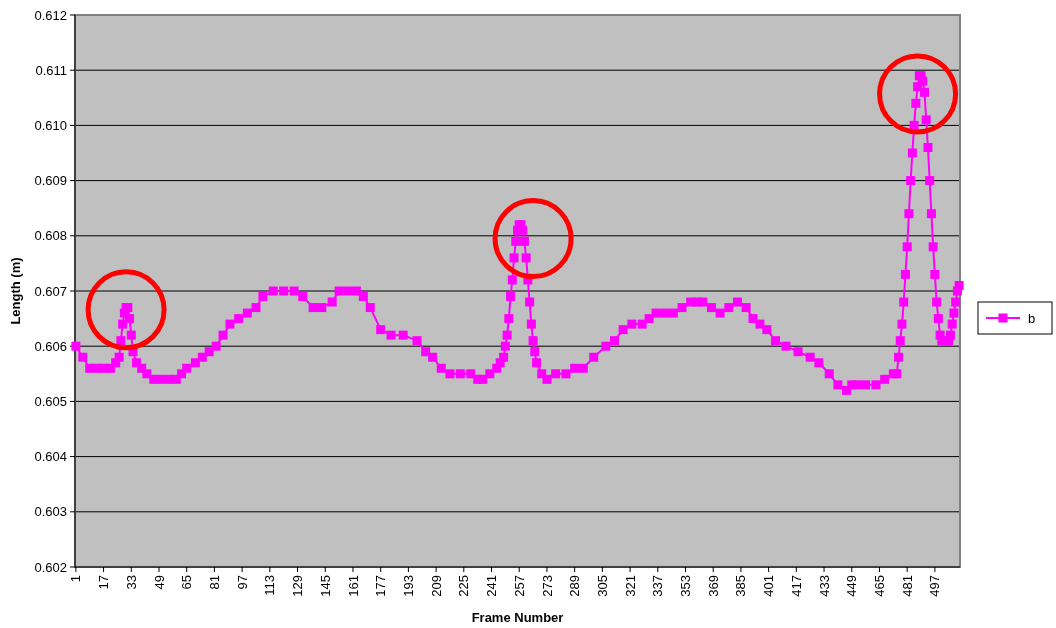 Image resolution: width=1056 pixels, height=628 pixels. What do you see at coordinates (713, 586) in the screenshot?
I see `x-tick-label: 369` at bounding box center [713, 586].